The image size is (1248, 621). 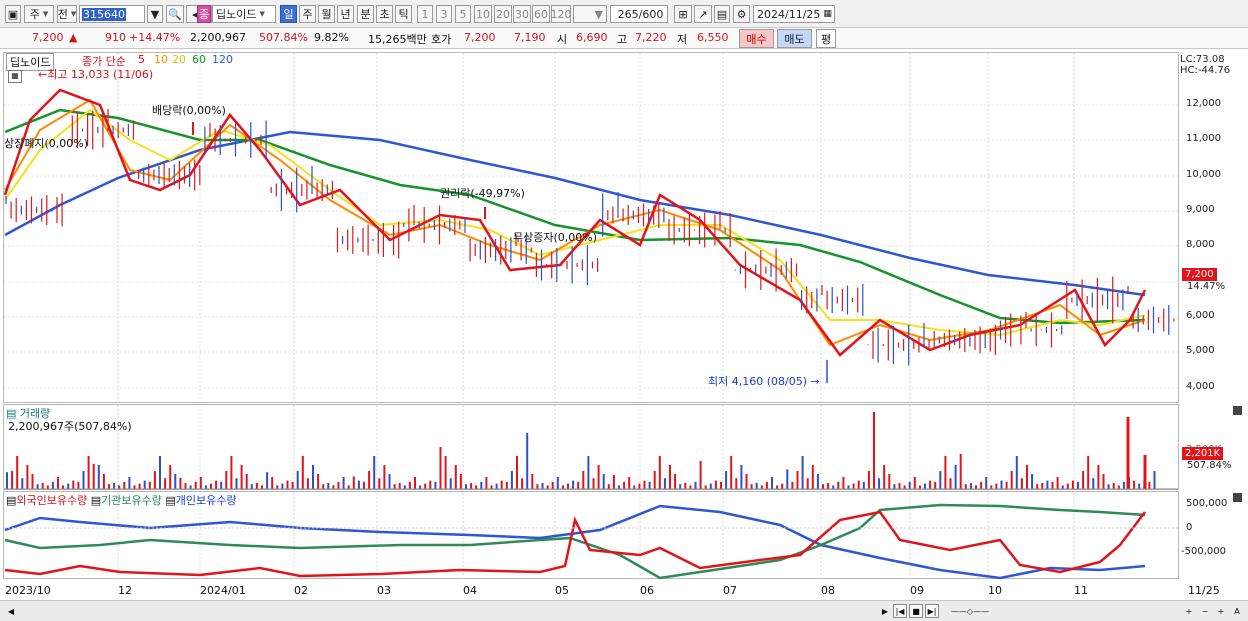 I want to click on annotation-listing: 상장폐지(0,00%), so click(x=46, y=143).